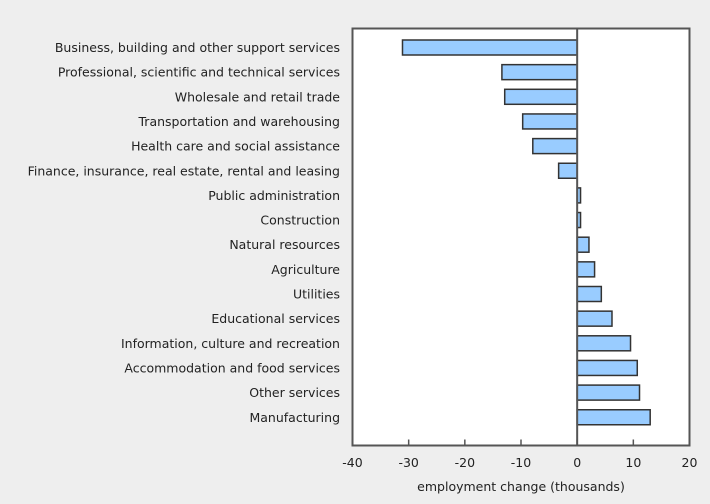  I want to click on category-label: Natural resources, so click(284, 244).